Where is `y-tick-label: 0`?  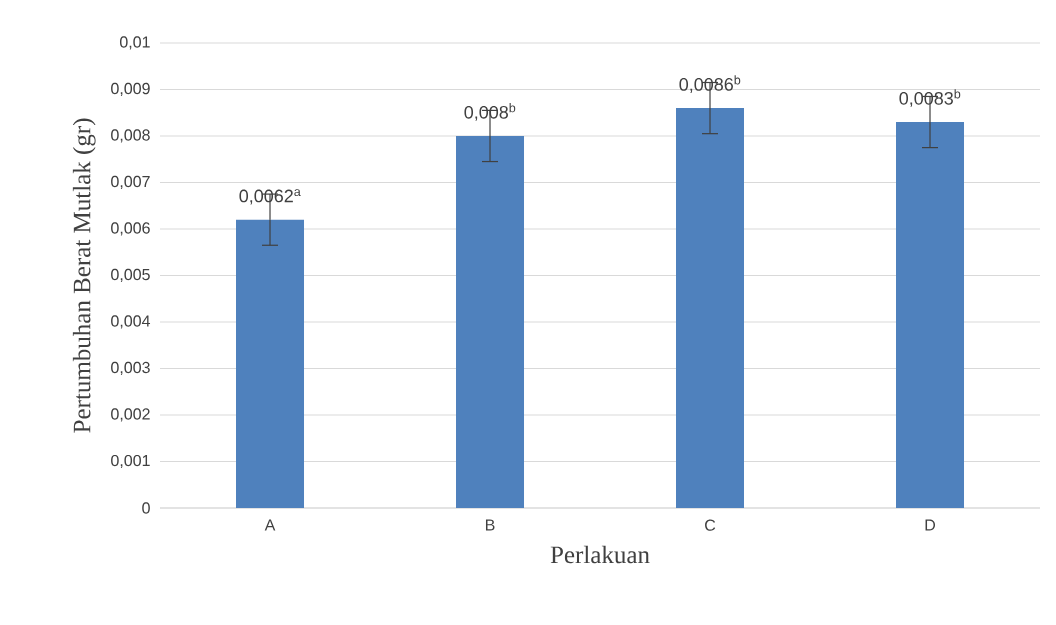
y-tick-label: 0 is located at coordinates (146, 508).